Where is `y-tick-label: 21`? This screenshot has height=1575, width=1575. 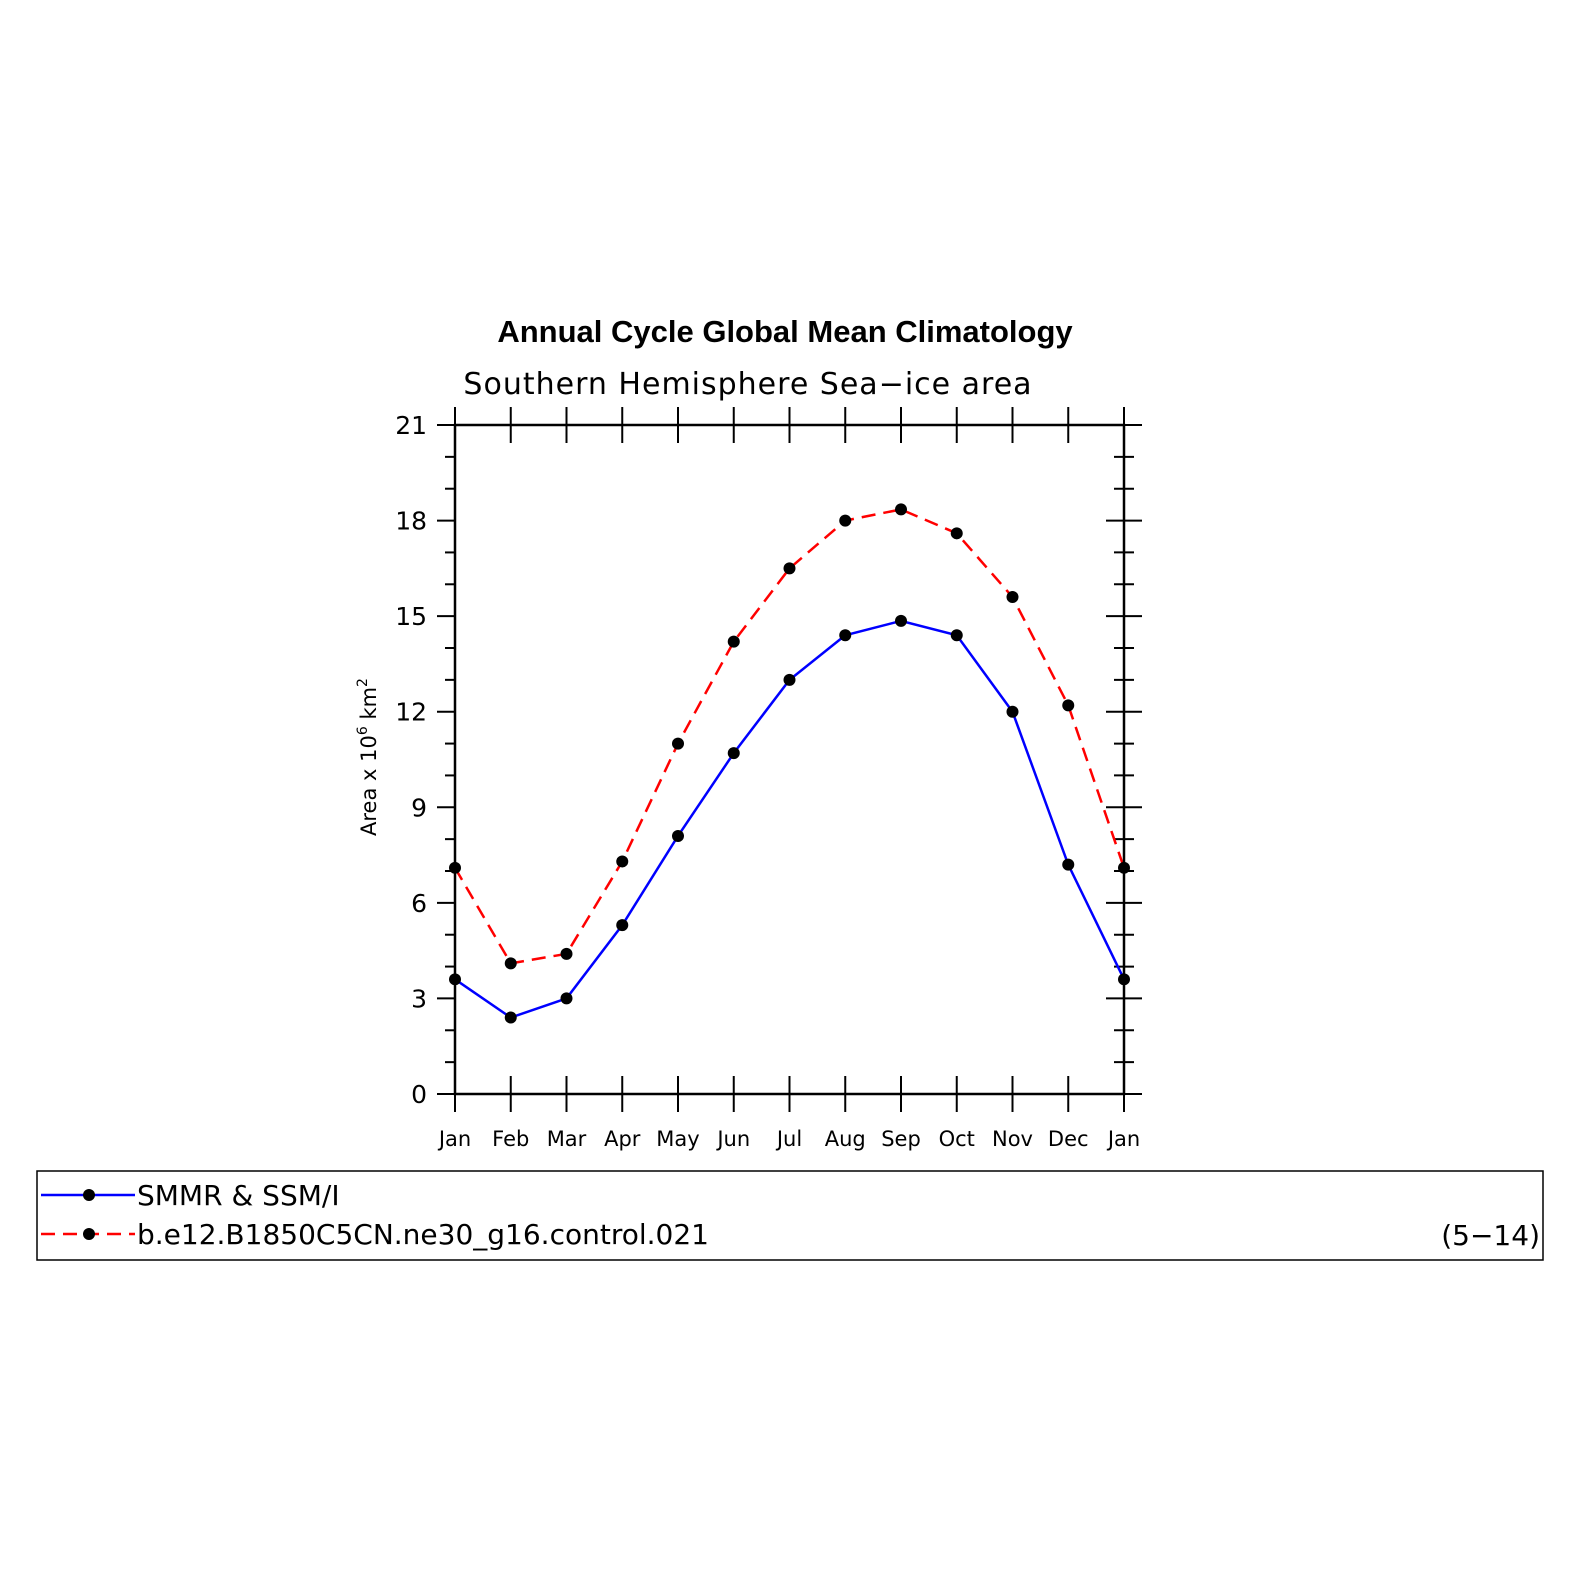
y-tick-label: 21 is located at coordinates (411, 425).